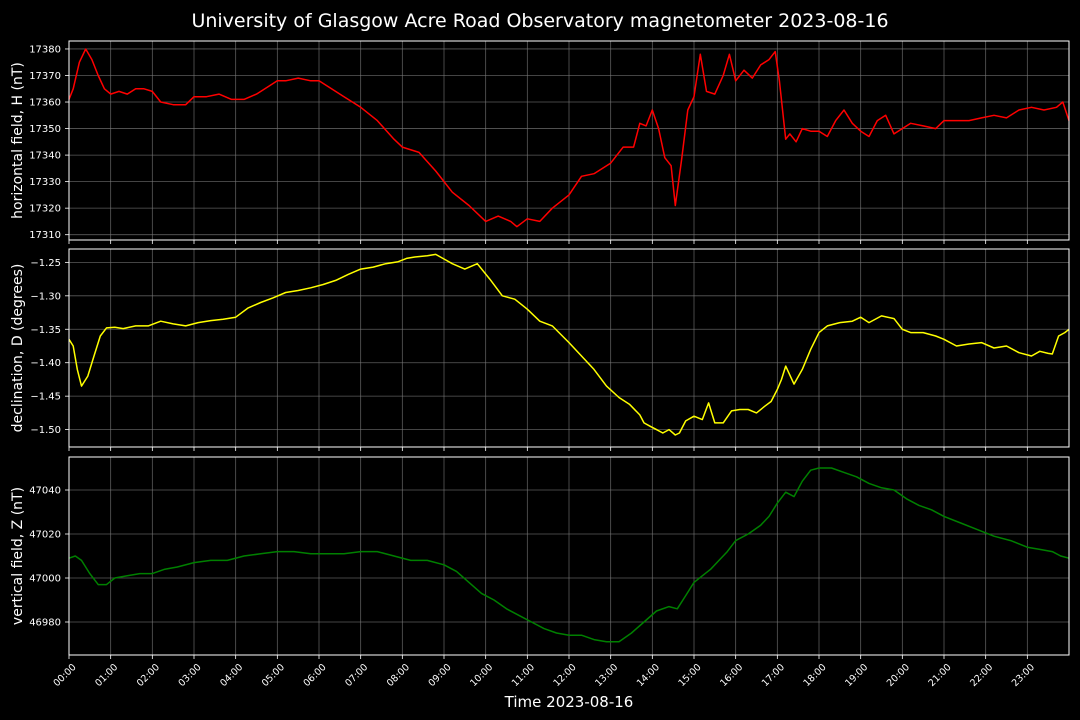  What do you see at coordinates (569, 702) in the screenshot?
I see `time-axis-label: Time 2023-08-16` at bounding box center [569, 702].